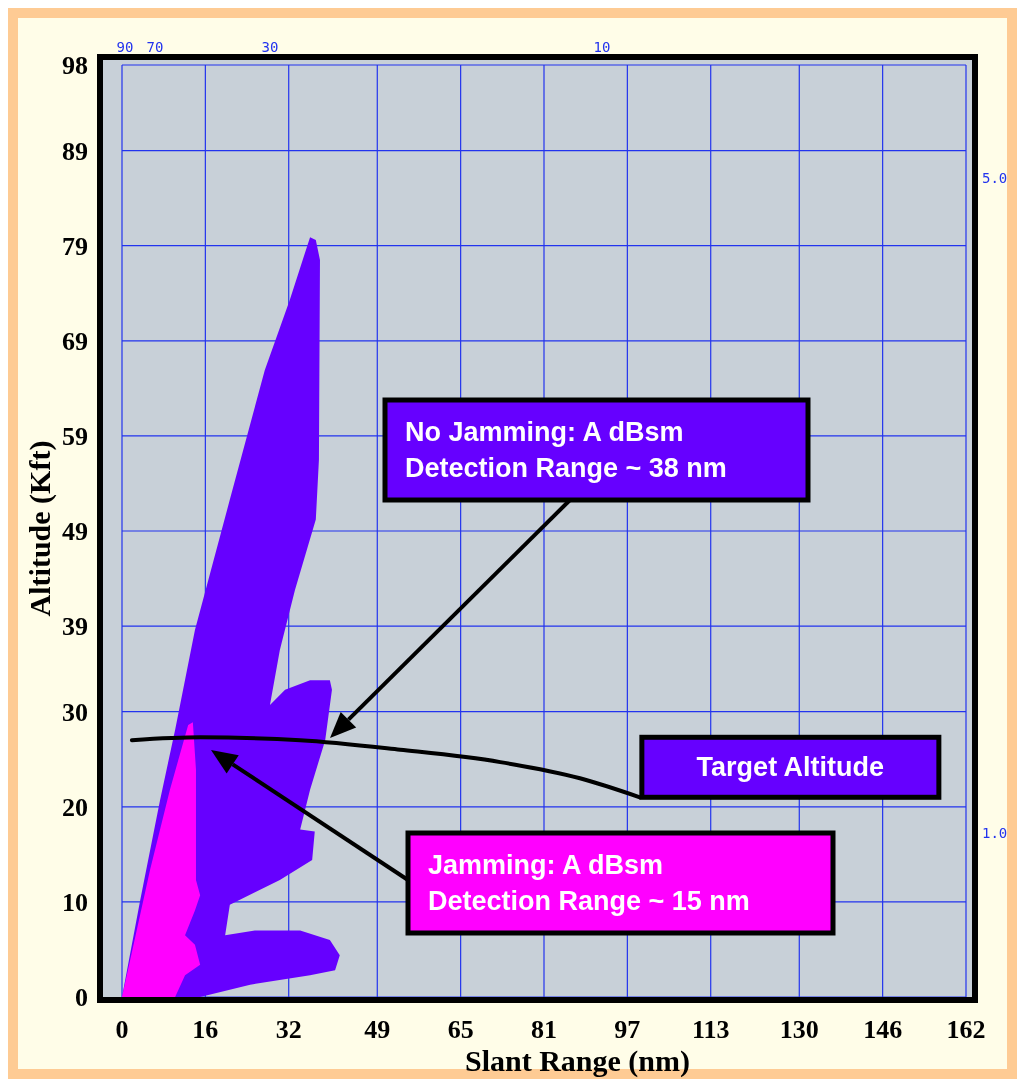 Image resolution: width=1025 pixels, height=1087 pixels. I want to click on y-tick-label: 39, so click(75, 627).